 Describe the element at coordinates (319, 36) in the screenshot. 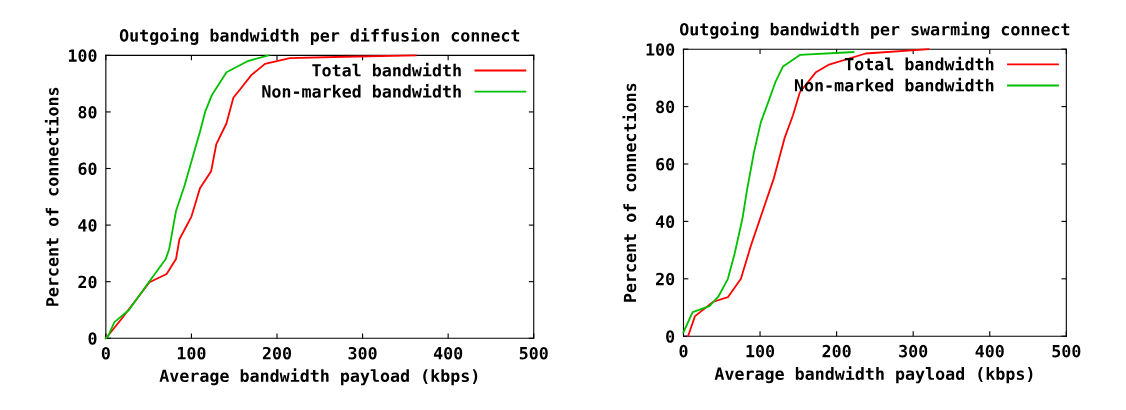

I see `chart-title: Outgoing bandwidth per diffusion connect` at that location.